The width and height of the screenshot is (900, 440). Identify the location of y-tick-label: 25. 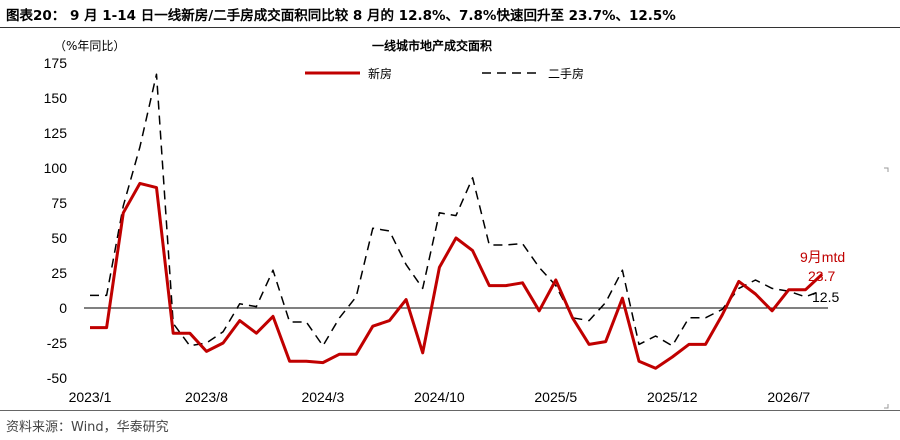
(59, 273).